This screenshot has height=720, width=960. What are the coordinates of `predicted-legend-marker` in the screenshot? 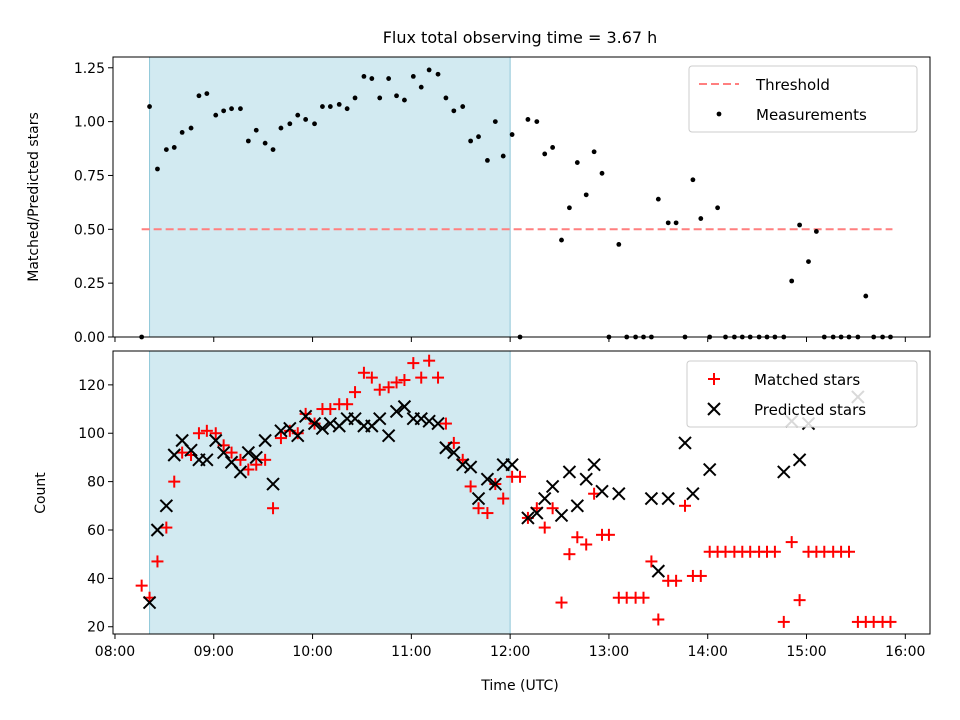 It's located at (714, 409).